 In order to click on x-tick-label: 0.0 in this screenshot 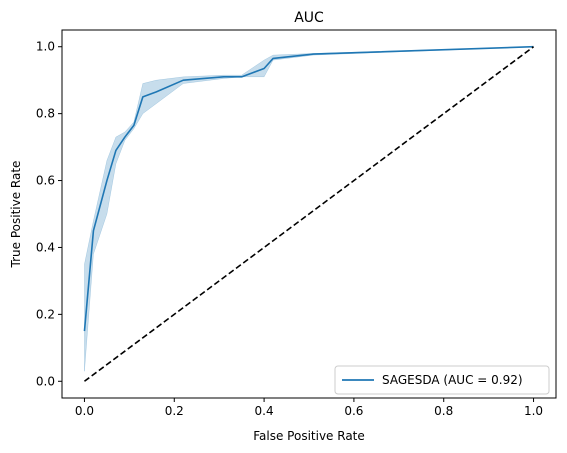, I will do `click(84, 411)`.